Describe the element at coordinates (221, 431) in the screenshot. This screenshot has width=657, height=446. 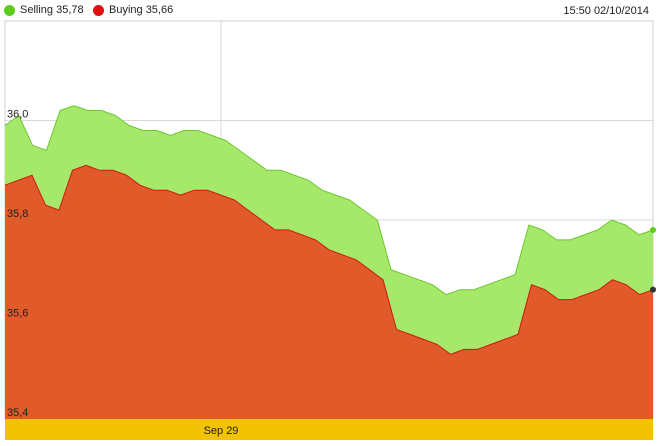
I see `x-band-label: Sep 29` at that location.